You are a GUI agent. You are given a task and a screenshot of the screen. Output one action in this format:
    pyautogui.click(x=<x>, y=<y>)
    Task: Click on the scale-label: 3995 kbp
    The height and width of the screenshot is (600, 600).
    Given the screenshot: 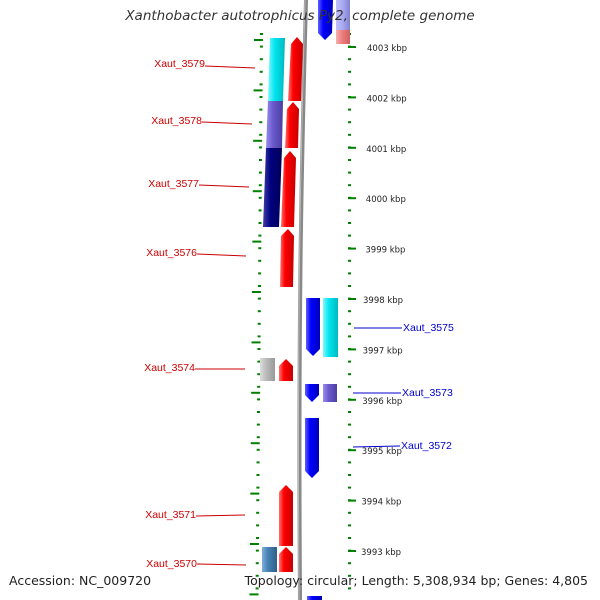 What is the action you would take?
    pyautogui.click(x=382, y=452)
    